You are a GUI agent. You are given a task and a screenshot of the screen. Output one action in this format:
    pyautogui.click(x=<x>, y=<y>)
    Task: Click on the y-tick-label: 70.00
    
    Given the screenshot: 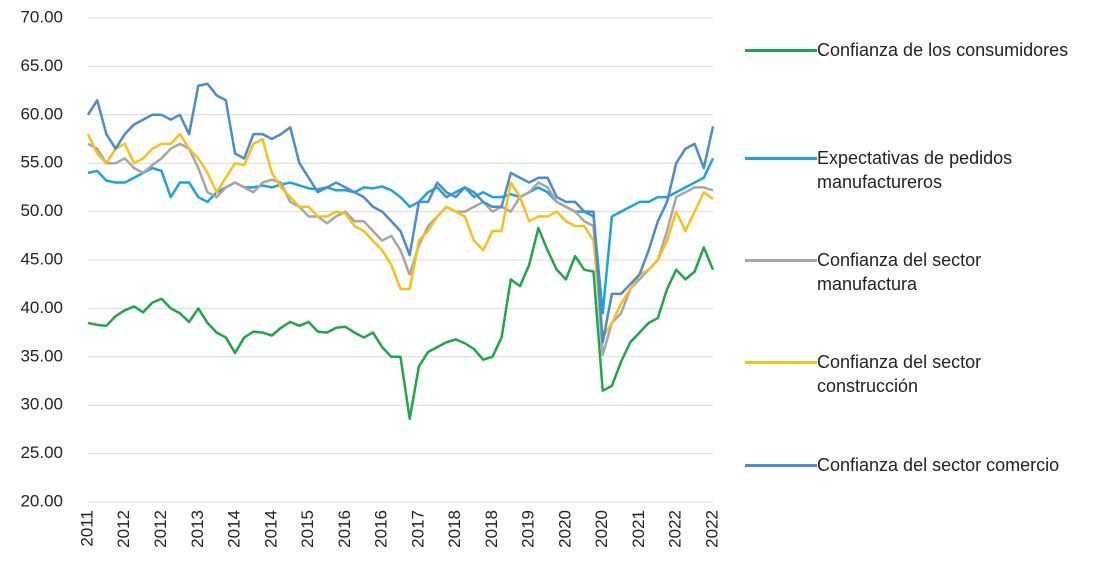 What is the action you would take?
    pyautogui.click(x=41, y=16)
    